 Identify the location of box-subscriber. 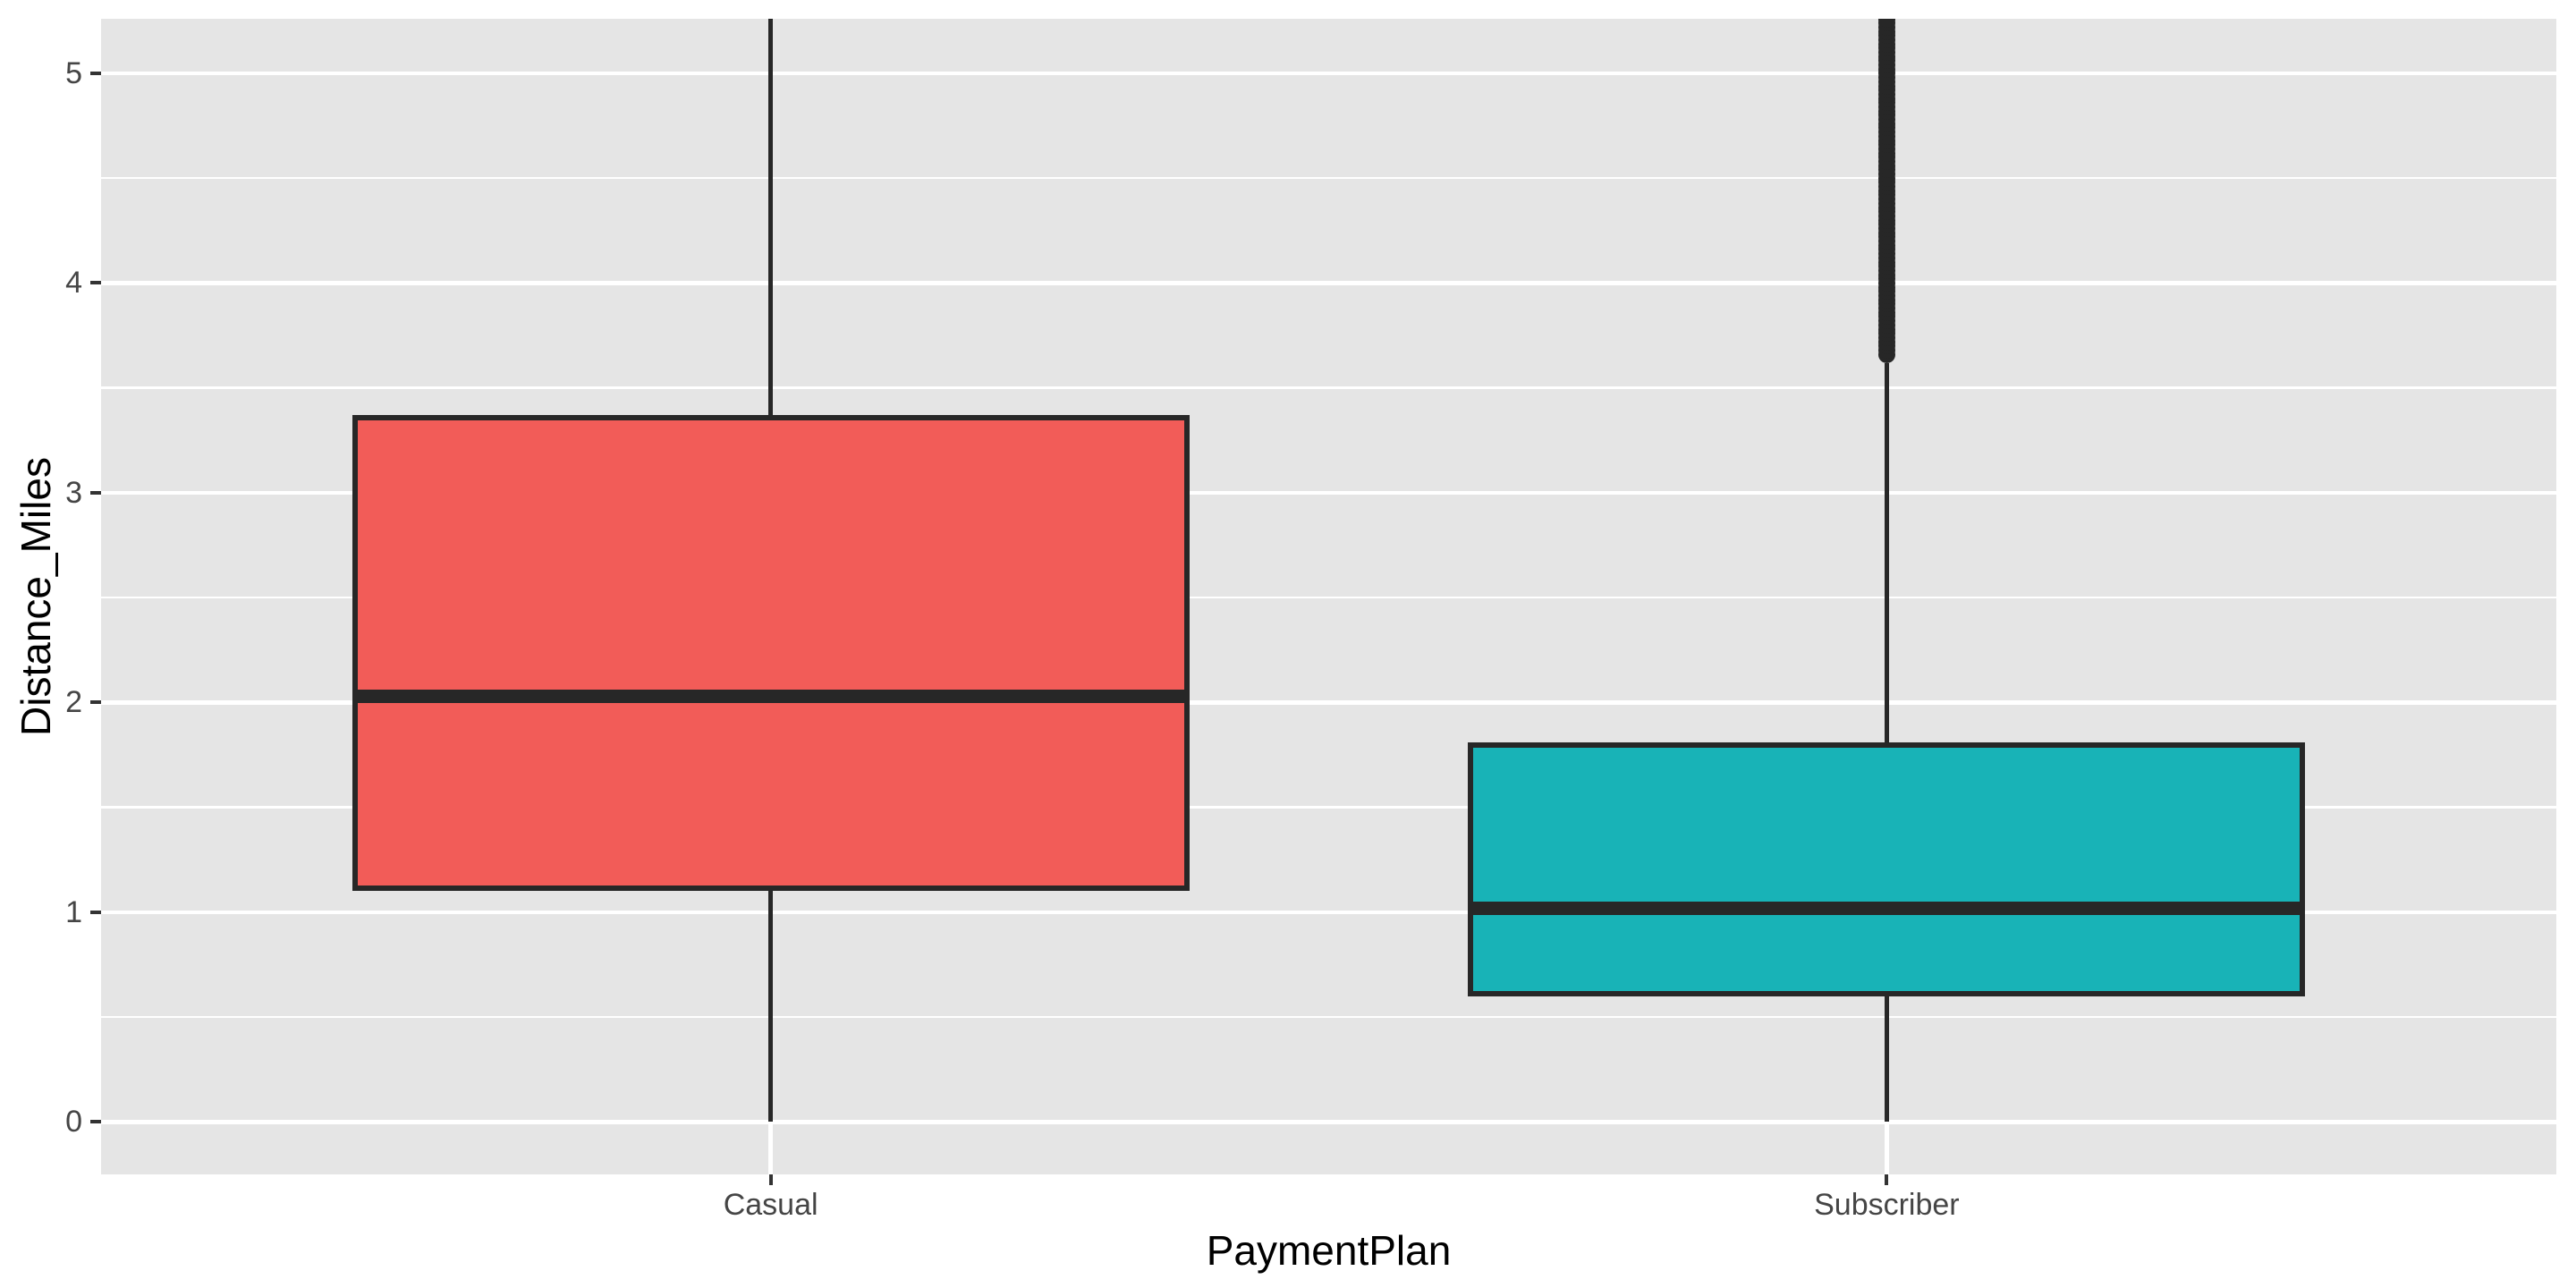
(1887, 868).